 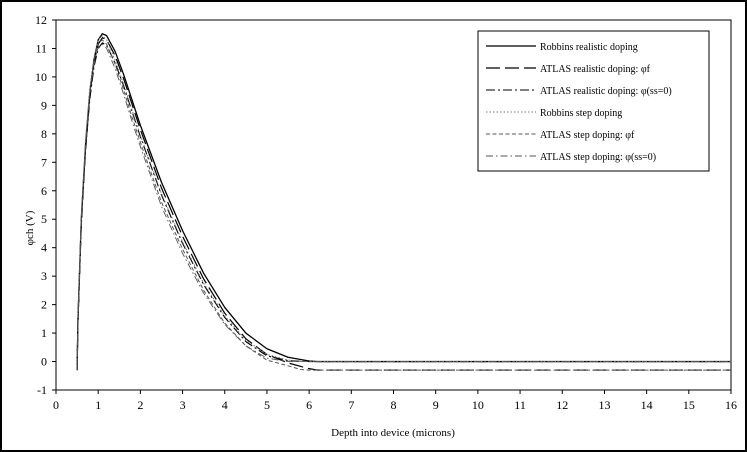 I want to click on y-tick-label: 2, so click(x=44, y=305).